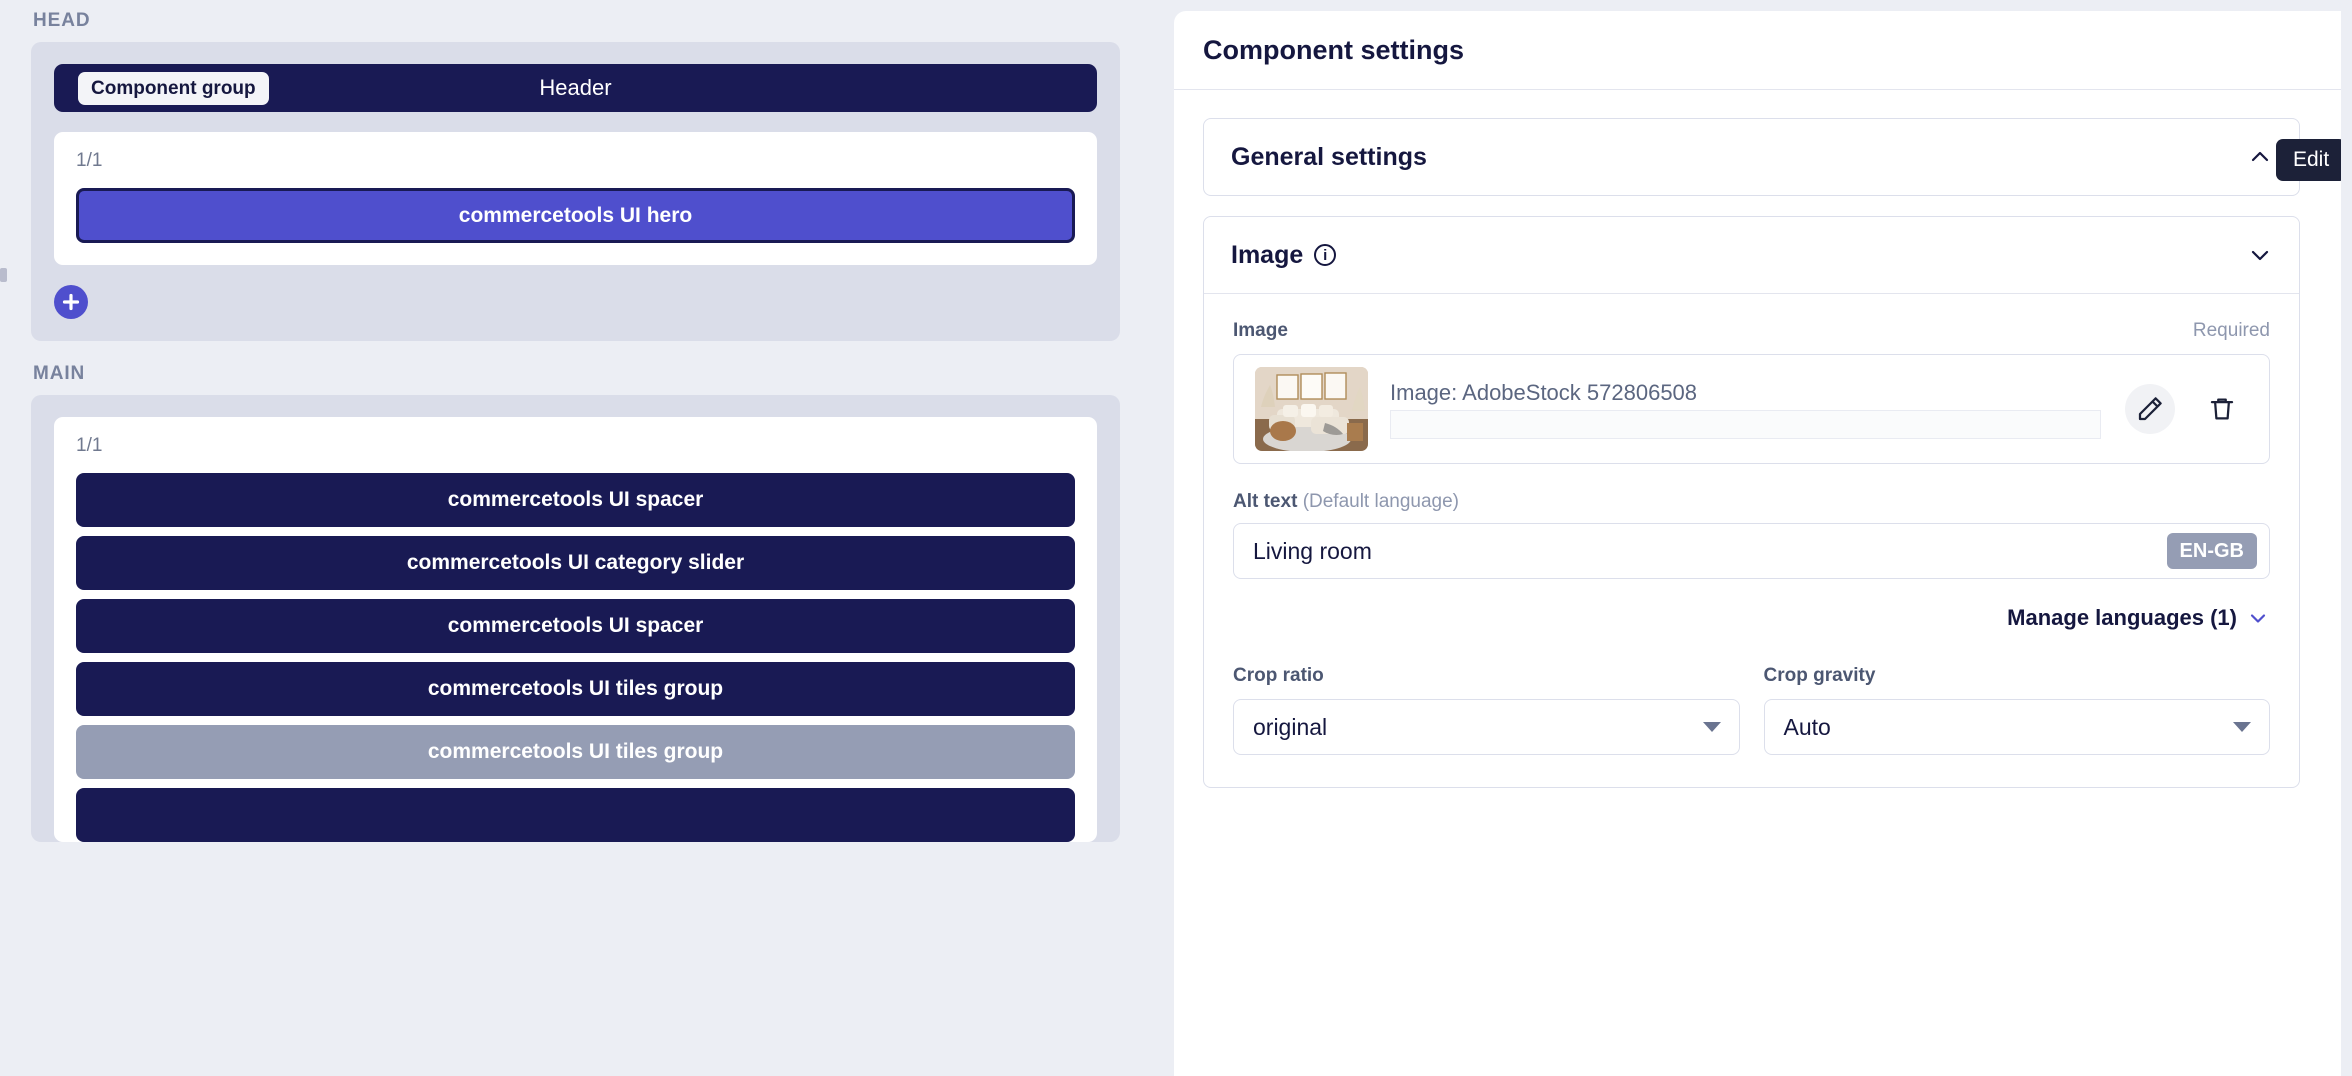  I want to click on image-name-field: Image: AdobeStock 572806508, so click(1746, 409).